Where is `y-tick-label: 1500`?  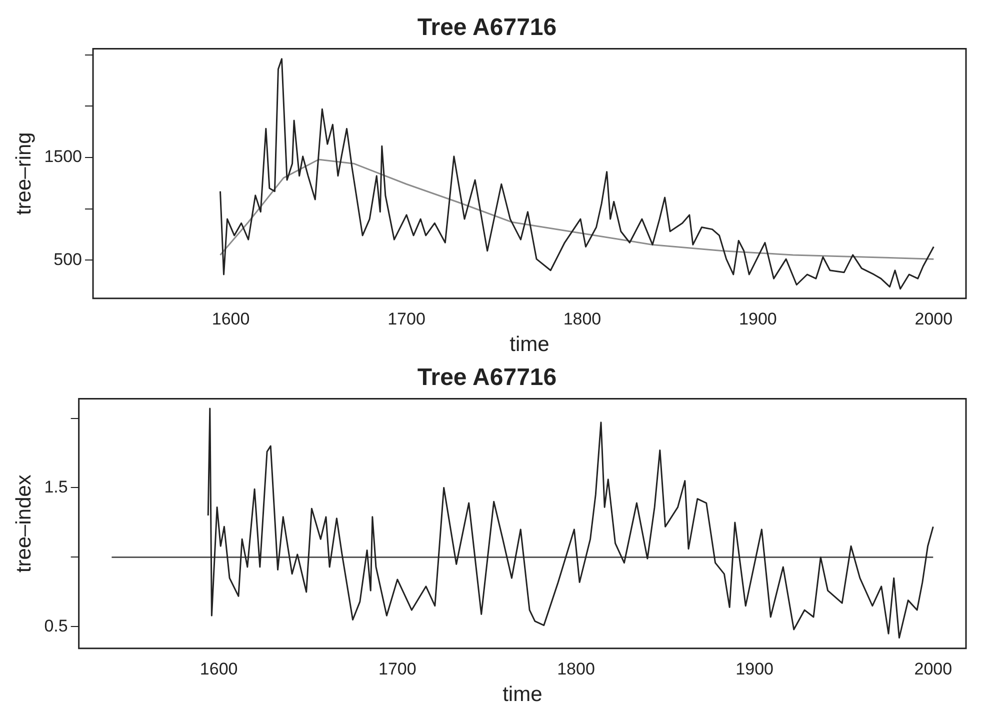 y-tick-label: 1500 is located at coordinates (63, 156).